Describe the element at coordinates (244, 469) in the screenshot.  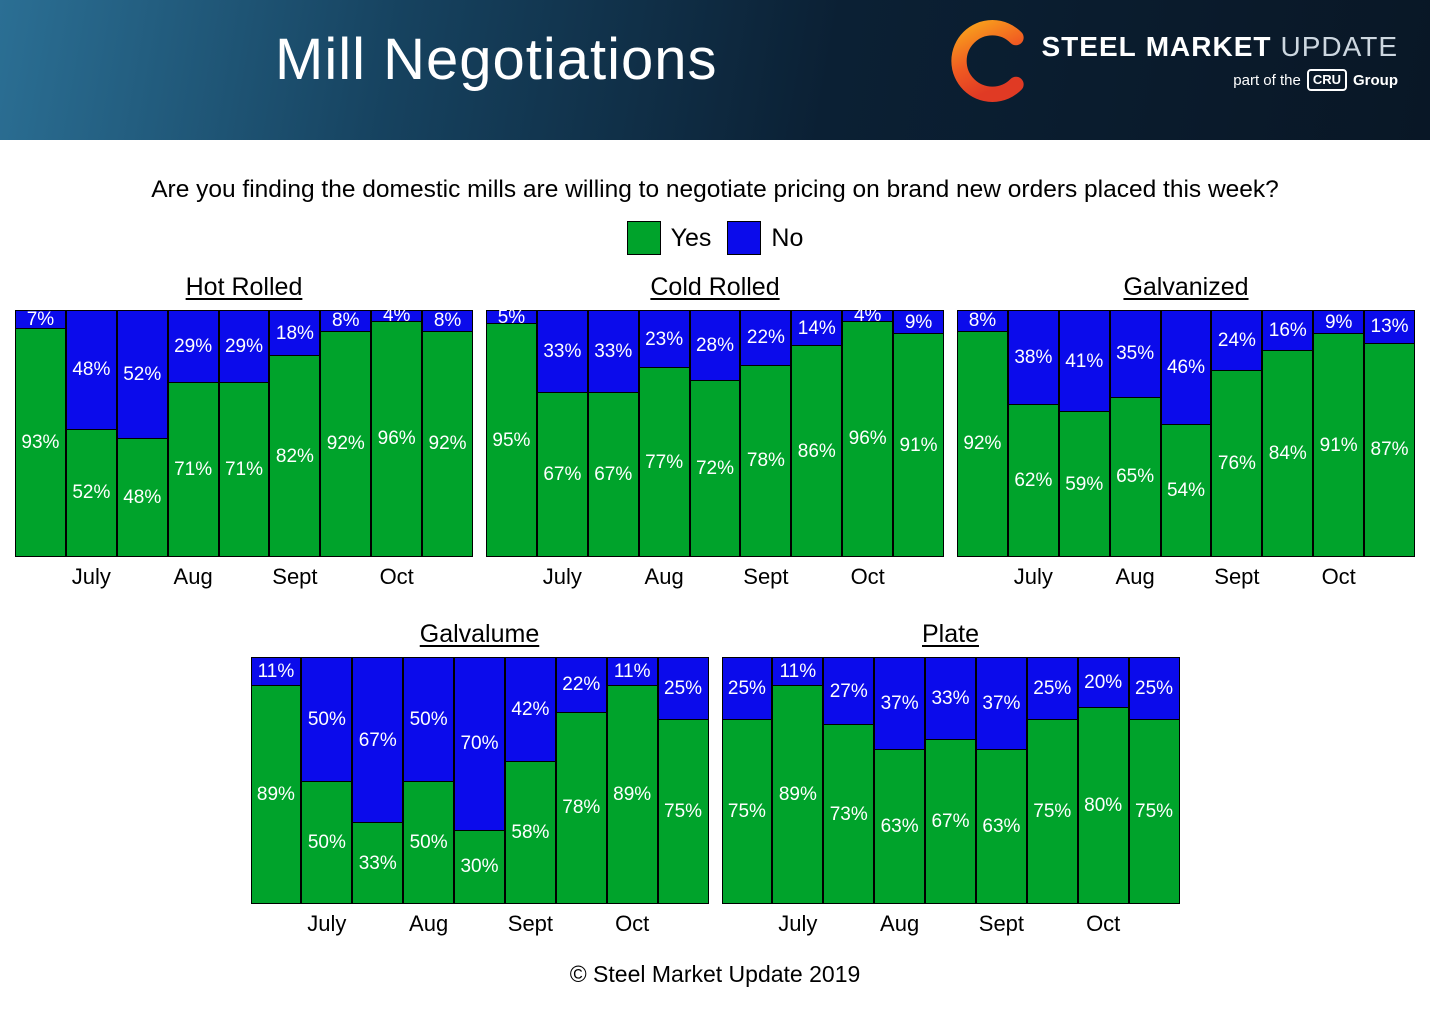
I see `bar-segment-yes: 71%` at that location.